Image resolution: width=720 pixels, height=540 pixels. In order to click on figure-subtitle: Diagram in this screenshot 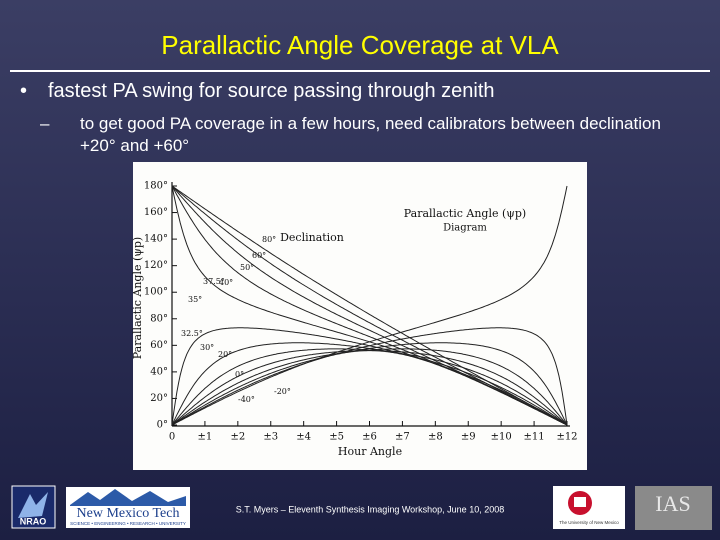, I will do `click(465, 228)`.